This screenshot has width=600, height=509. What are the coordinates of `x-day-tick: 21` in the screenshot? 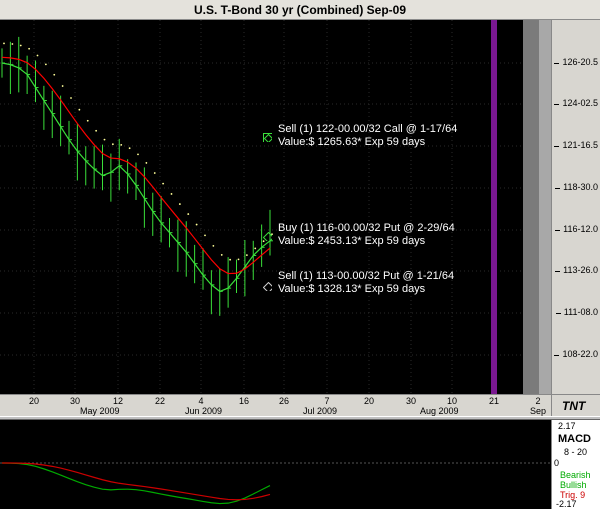 It's located at (494, 401).